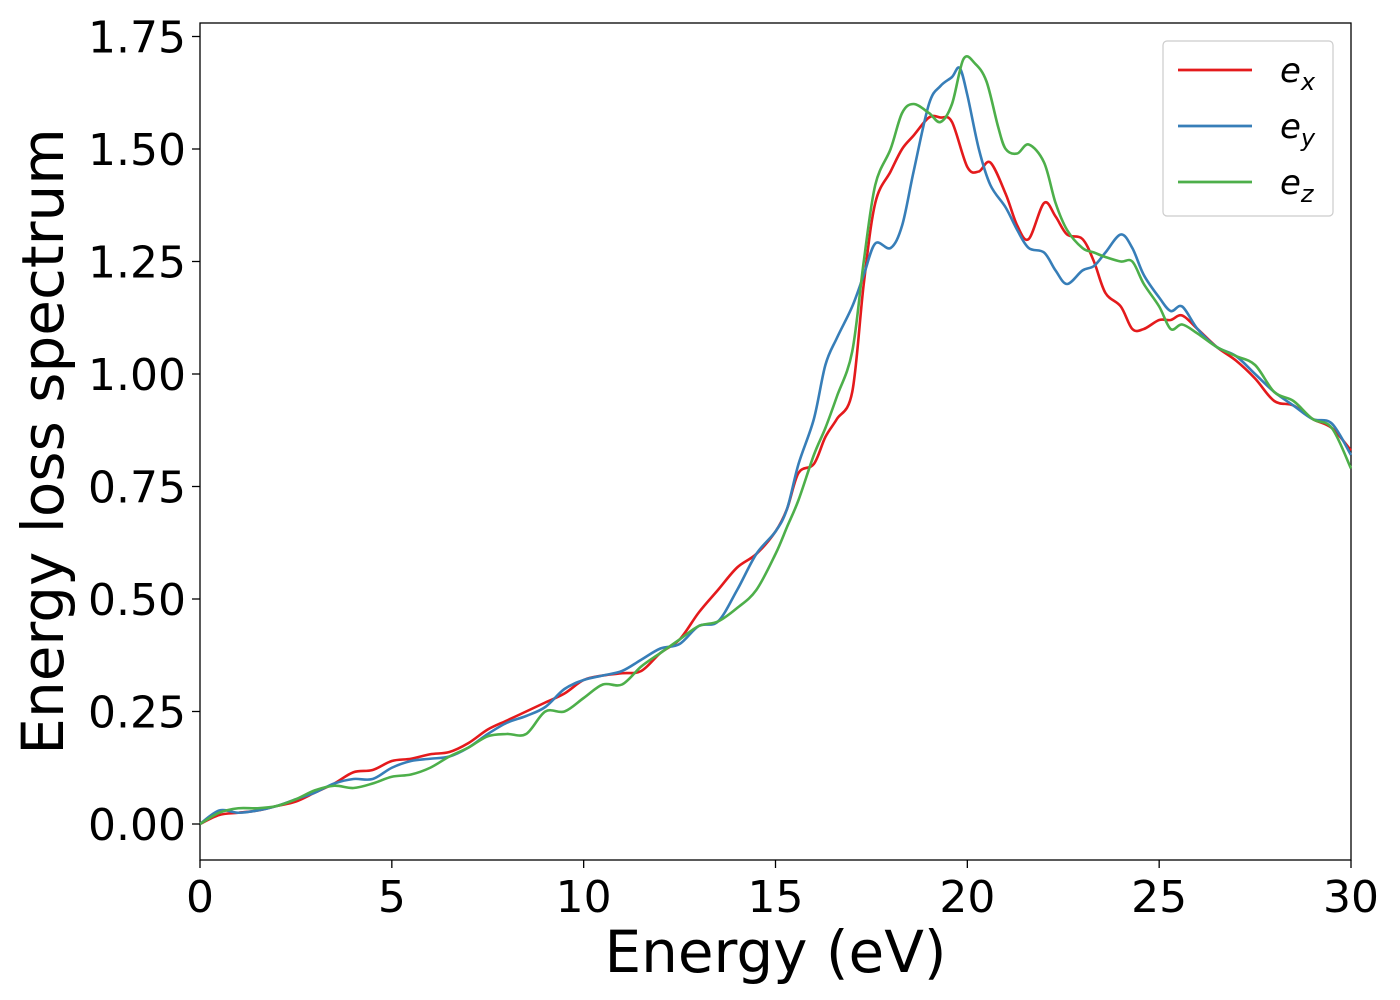  What do you see at coordinates (1351, 897) in the screenshot?
I see `x-tick-label: 30` at bounding box center [1351, 897].